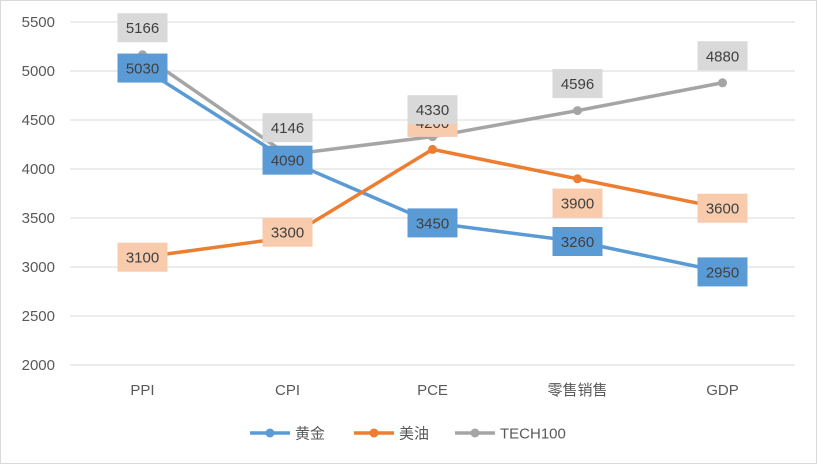  I want to click on data-label-value: 3450, so click(432, 223).